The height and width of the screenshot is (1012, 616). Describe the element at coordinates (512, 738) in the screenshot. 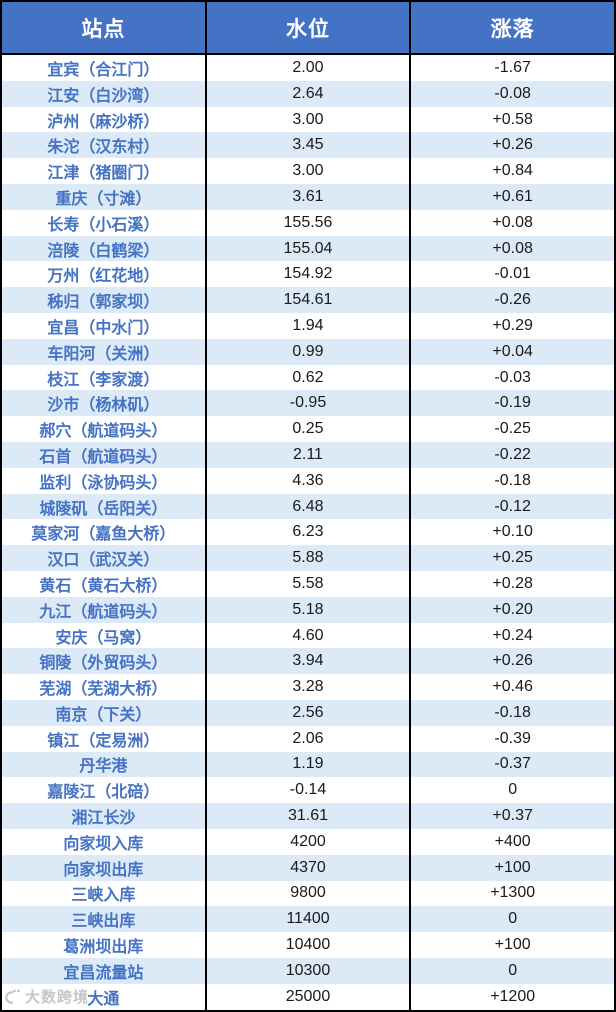

I see `cell-rise-fall: -0.39` at that location.